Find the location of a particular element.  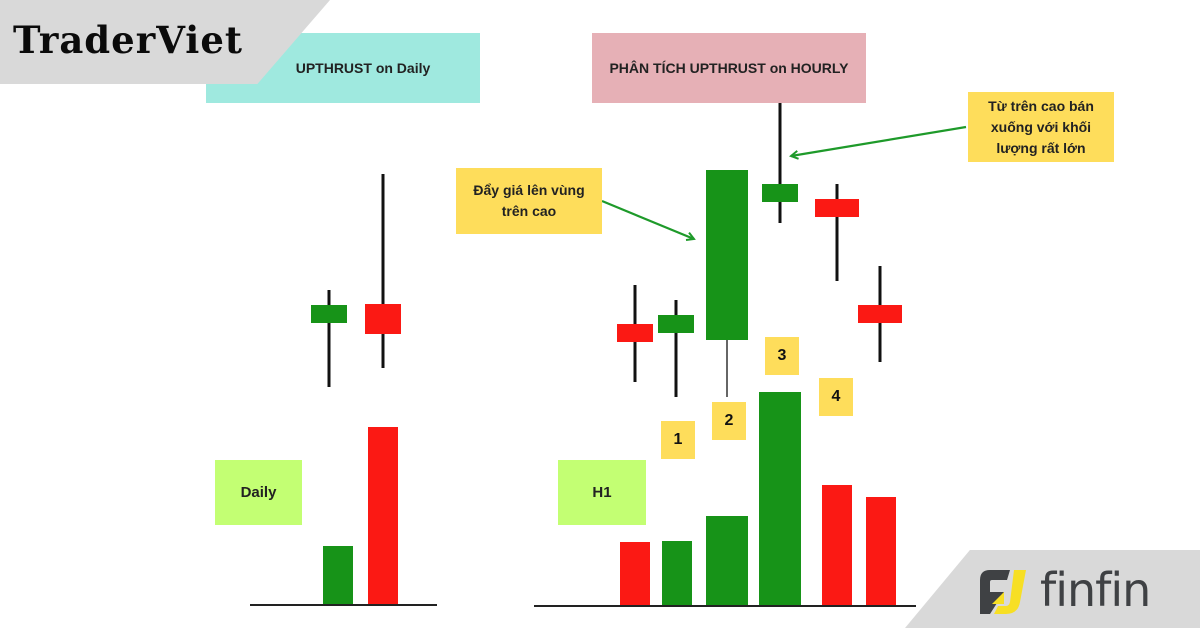

hourly-candles is located at coordinates (759, 250).